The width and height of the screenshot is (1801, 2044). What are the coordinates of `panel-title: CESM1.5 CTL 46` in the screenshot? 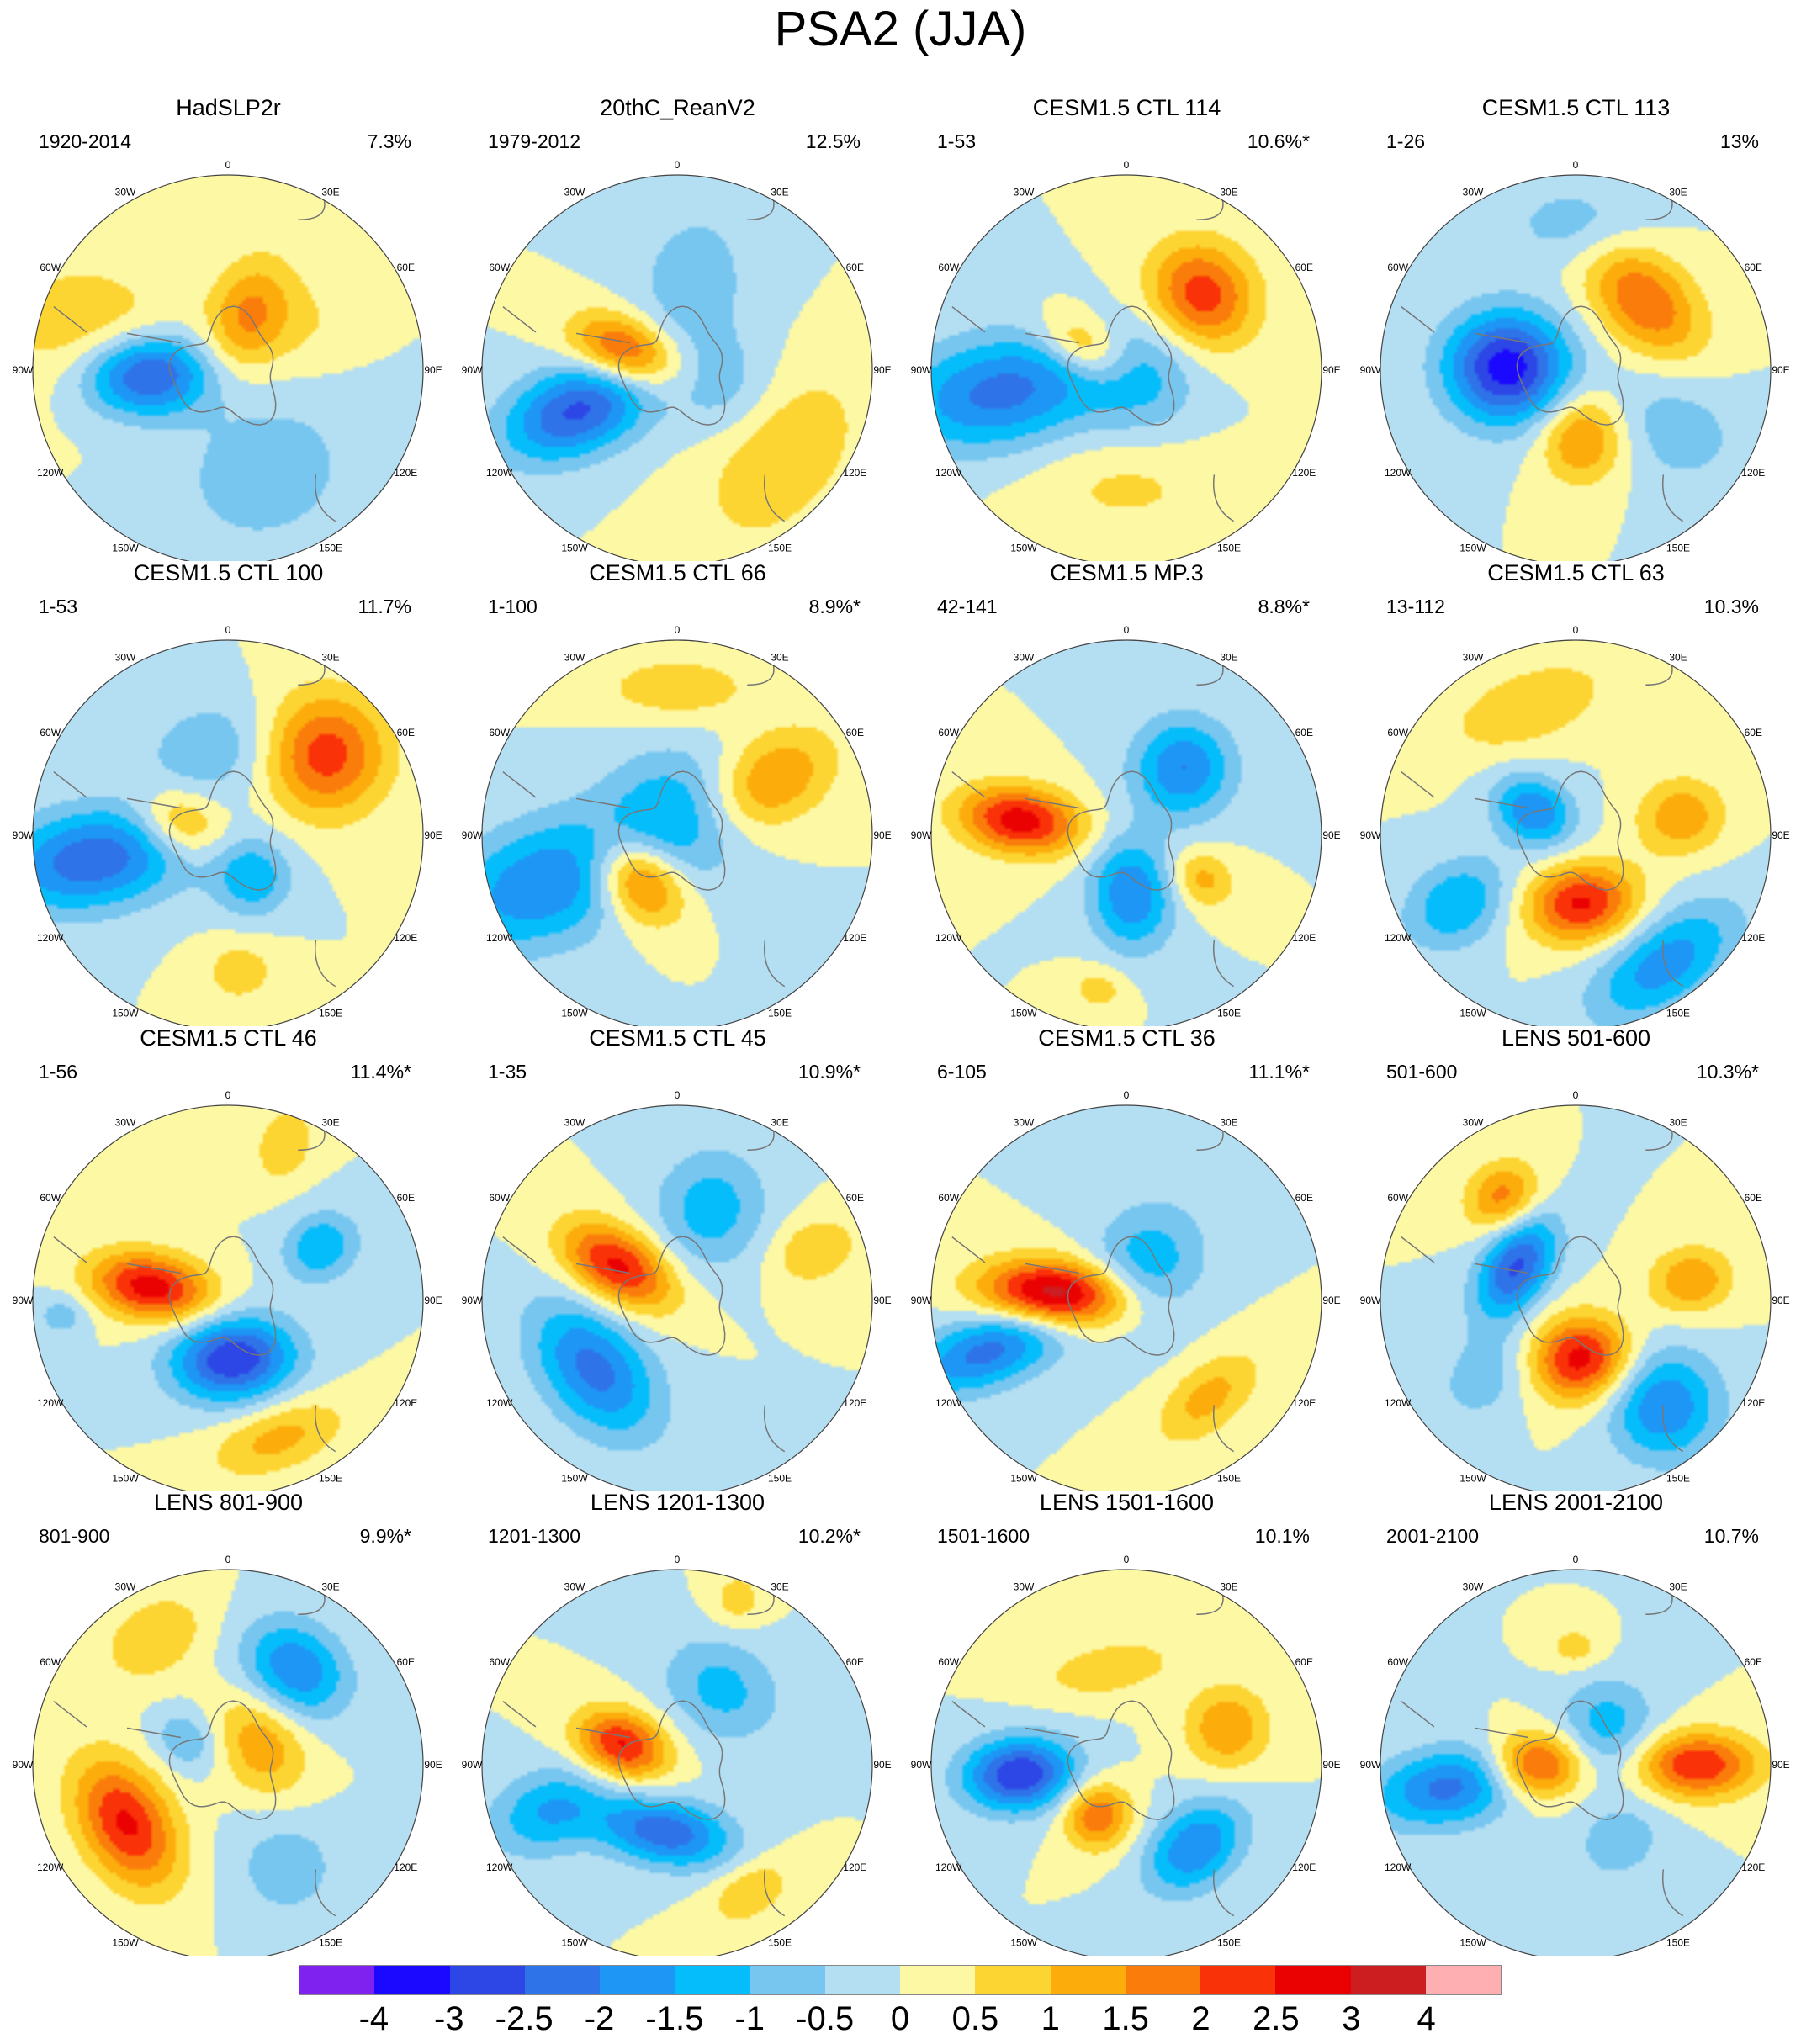 It's located at (228, 1038).